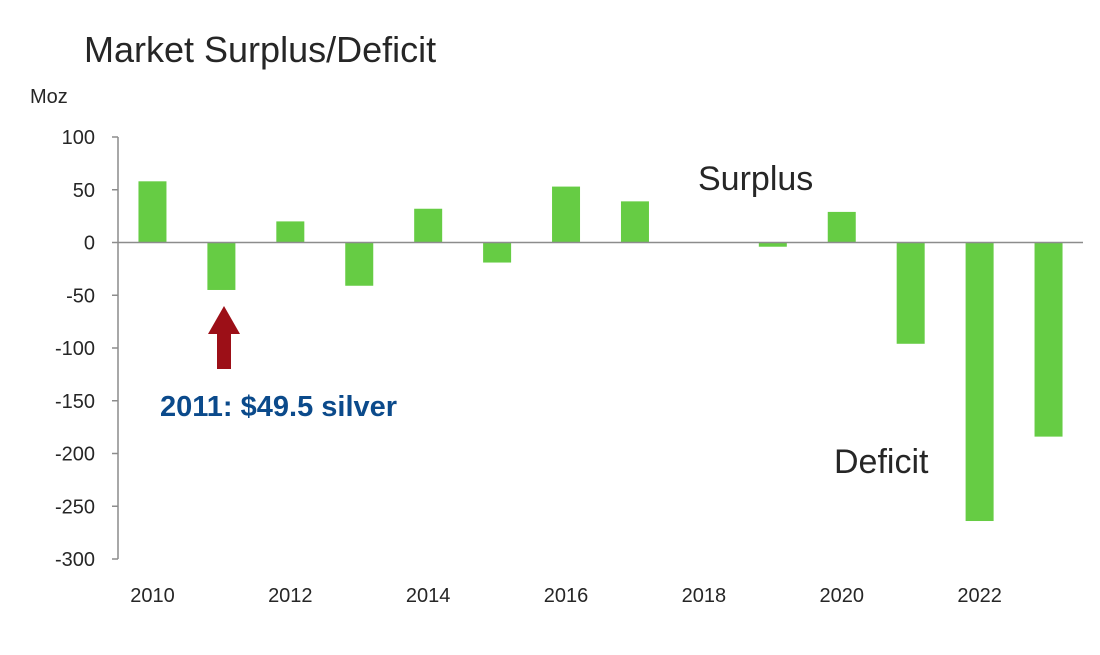 This screenshot has height=655, width=1100. Describe the element at coordinates (152, 596) in the screenshot. I see `x-tick-label: 2010` at that location.